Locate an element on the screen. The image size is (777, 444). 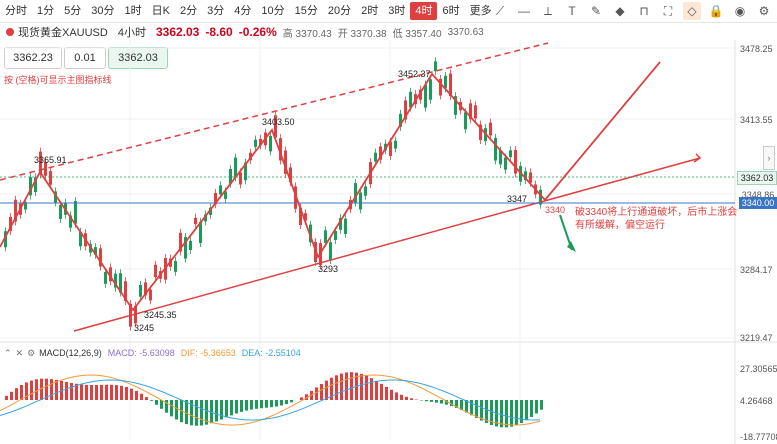
timeframe-16: 更多 is located at coordinates (480, 11).